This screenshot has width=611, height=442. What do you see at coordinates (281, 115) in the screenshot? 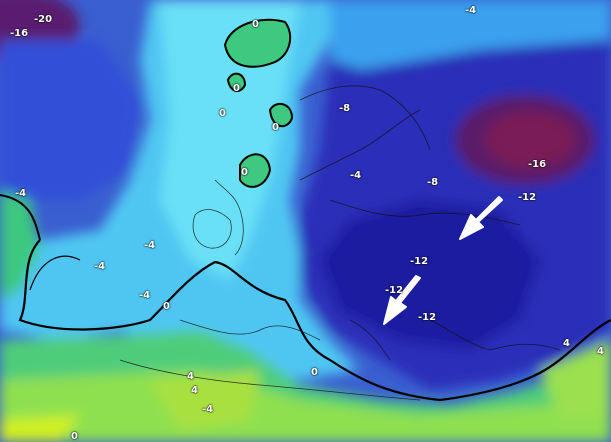
I see `shetland-warm-patch` at bounding box center [281, 115].